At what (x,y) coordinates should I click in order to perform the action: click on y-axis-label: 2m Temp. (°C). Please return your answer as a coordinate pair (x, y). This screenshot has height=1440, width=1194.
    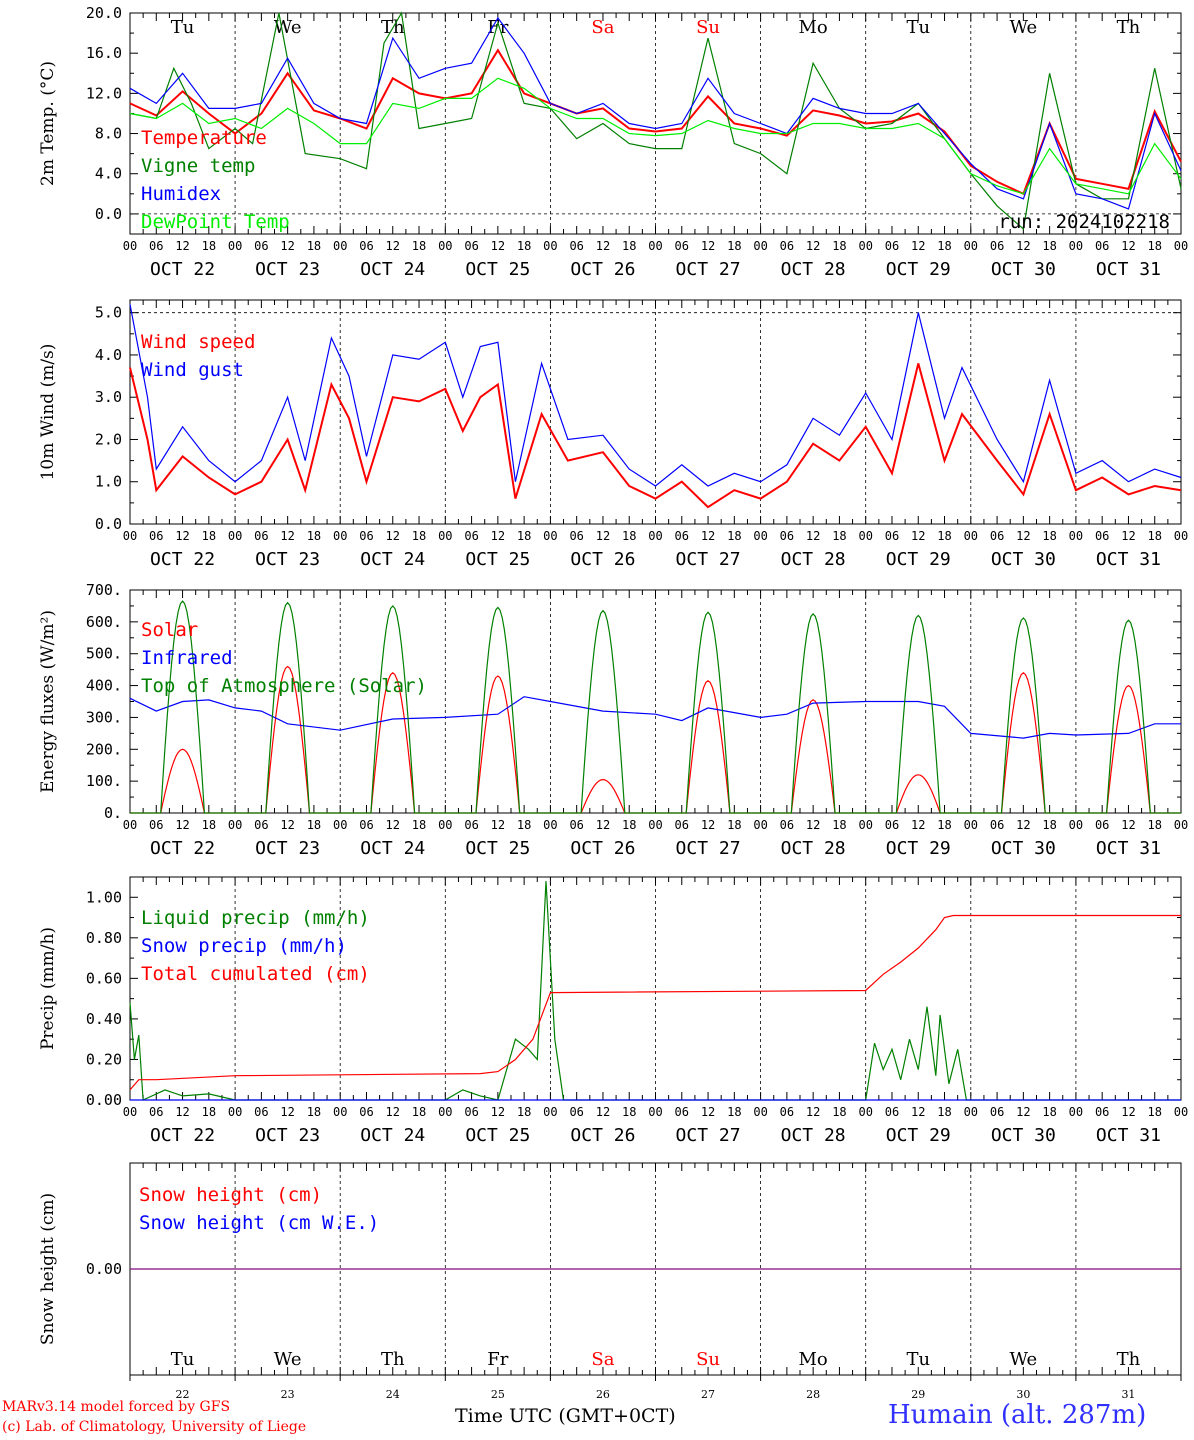
    Looking at the image, I should click on (48, 123).